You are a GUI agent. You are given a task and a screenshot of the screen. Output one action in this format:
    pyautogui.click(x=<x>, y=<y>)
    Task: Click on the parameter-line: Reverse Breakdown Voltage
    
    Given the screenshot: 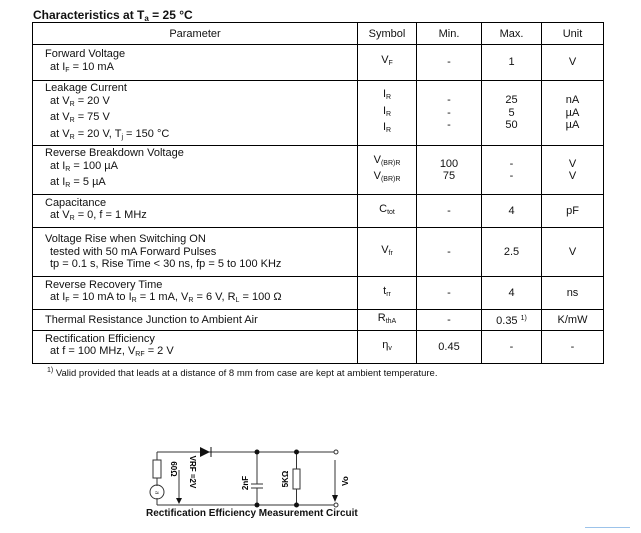 What is the action you would take?
    pyautogui.click(x=201, y=153)
    